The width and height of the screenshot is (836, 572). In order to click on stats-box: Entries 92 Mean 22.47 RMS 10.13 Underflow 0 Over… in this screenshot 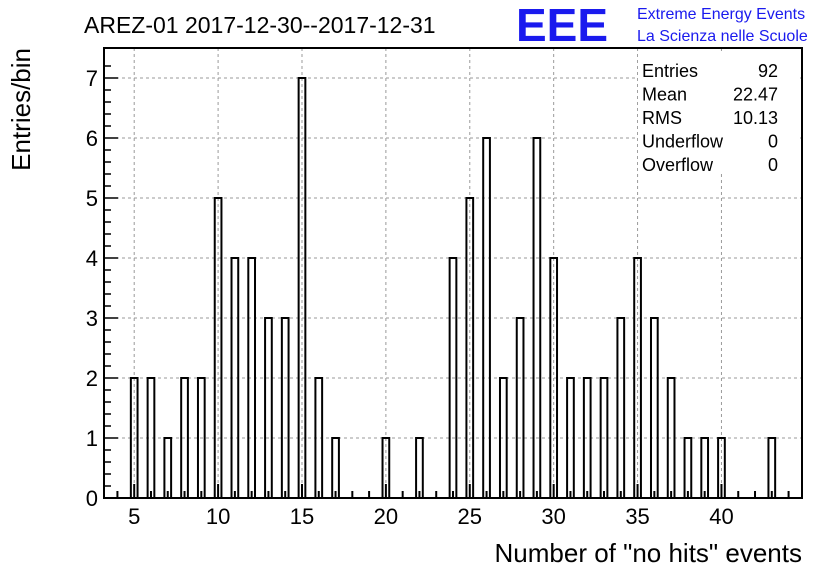, I will do `click(718, 114)`.